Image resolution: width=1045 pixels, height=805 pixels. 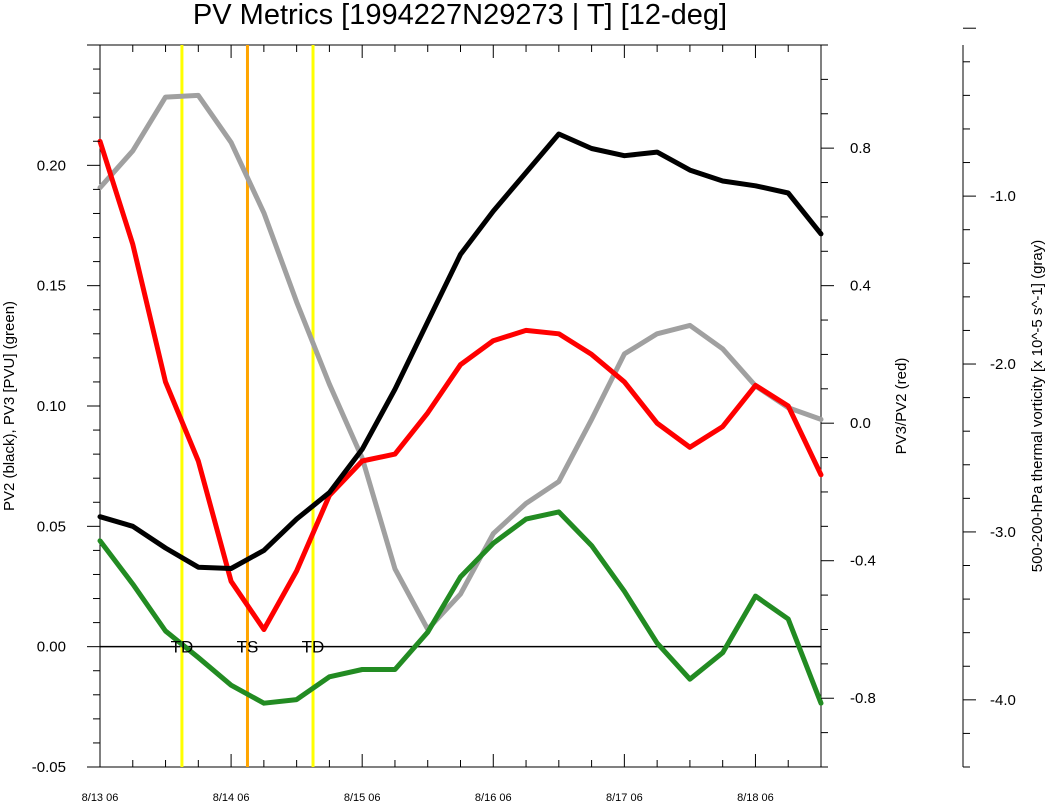 I want to click on left-tick-label: -0.05, so click(x=49, y=767).